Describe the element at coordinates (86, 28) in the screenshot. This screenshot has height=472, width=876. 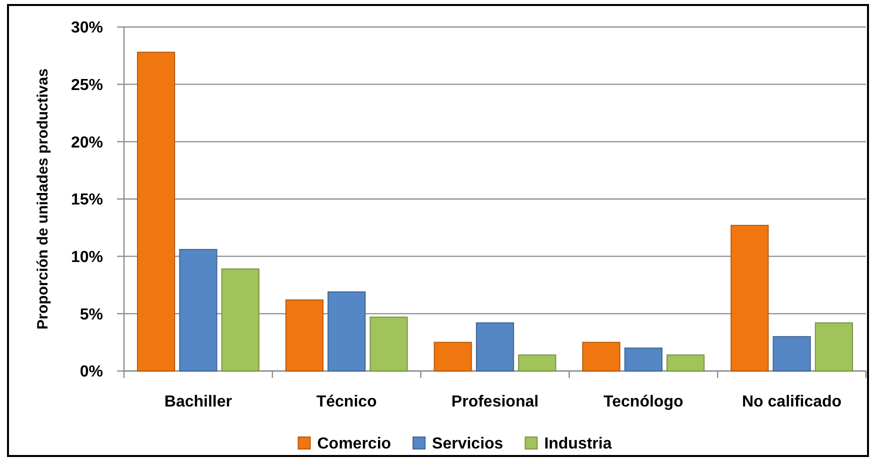
I see `y-tick-label: 30%` at that location.